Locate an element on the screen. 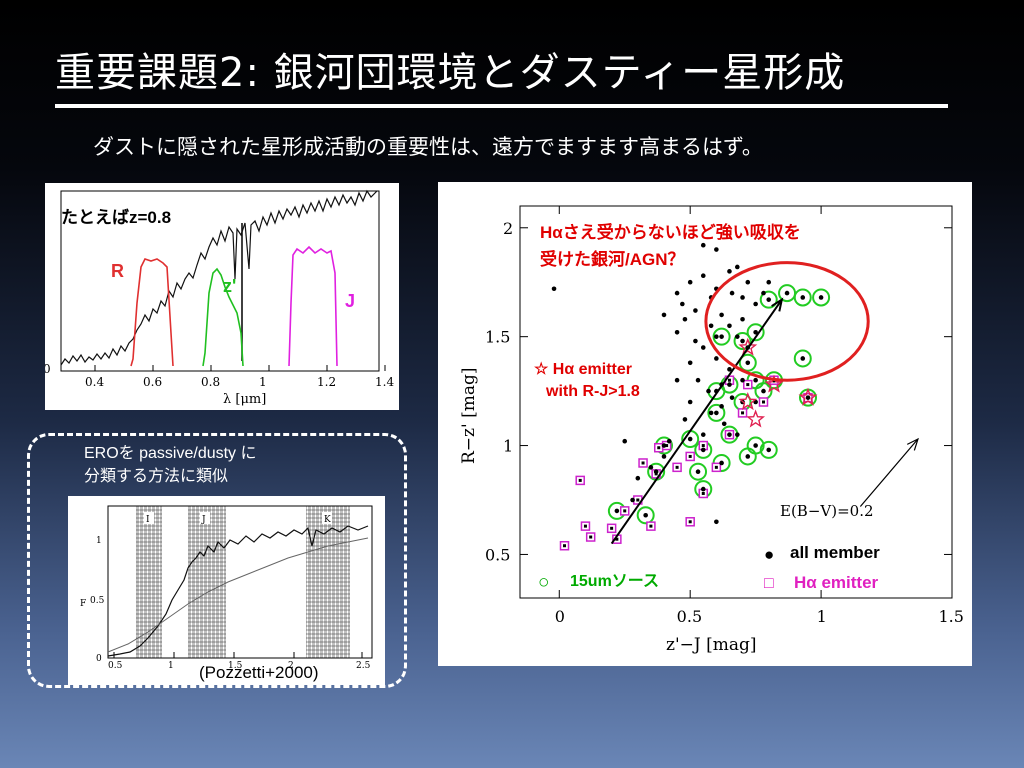 This screenshot has height=768, width=1024. pozzetti-x-ticks: 0.5 1 1.5 2 2.5 is located at coordinates (239, 661).